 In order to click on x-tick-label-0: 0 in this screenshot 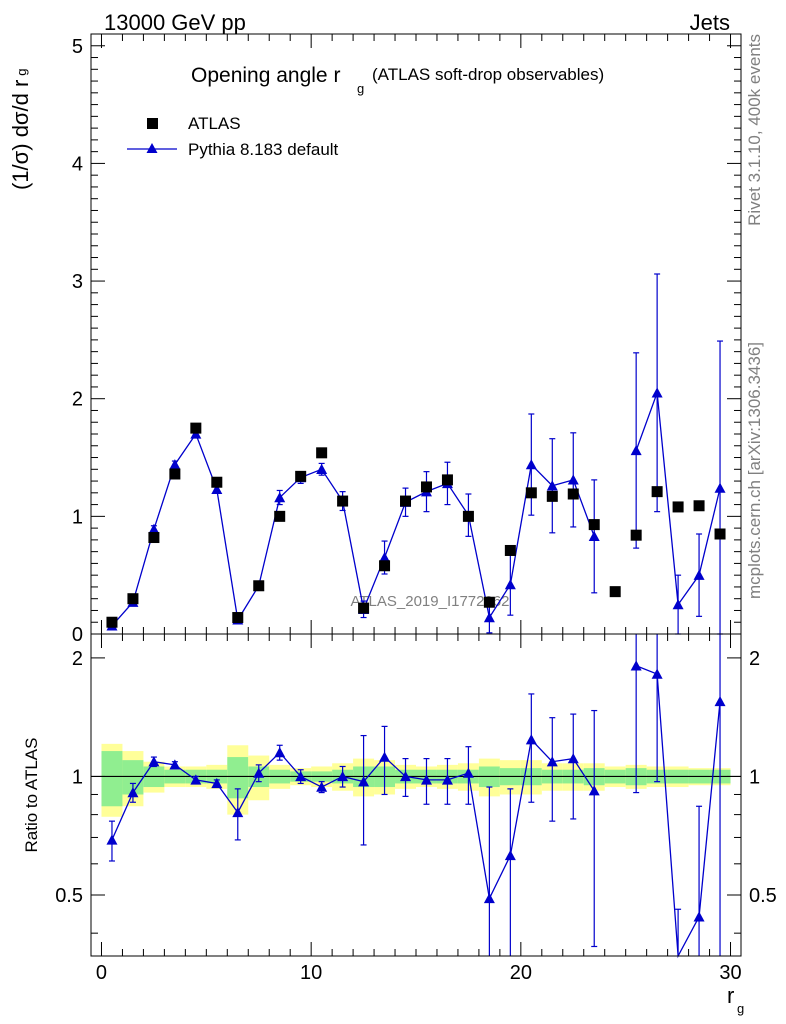, I will do `click(101, 973)`.